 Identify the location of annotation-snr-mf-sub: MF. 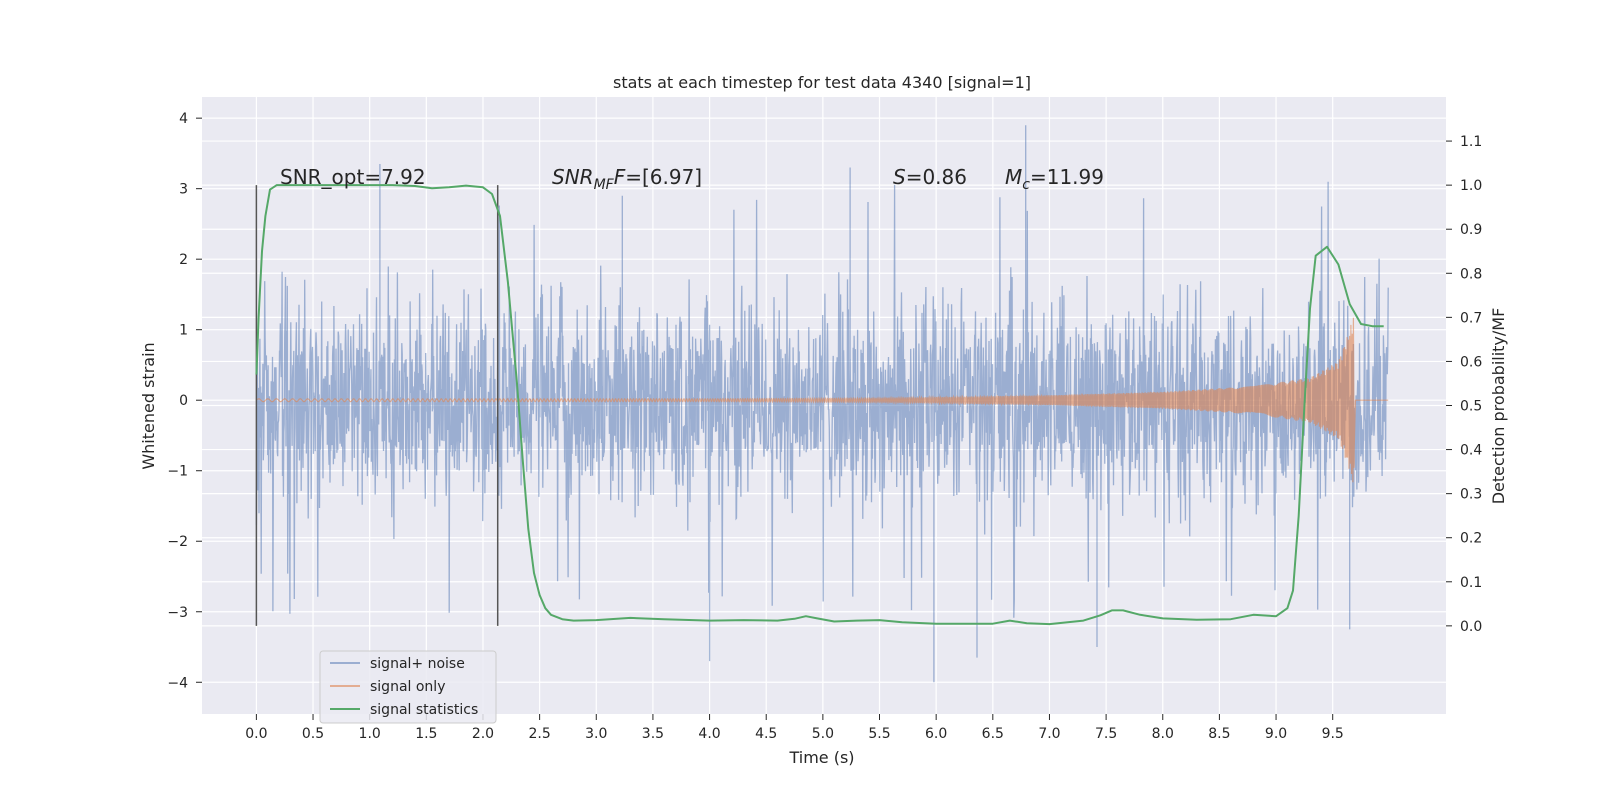
(604, 185).